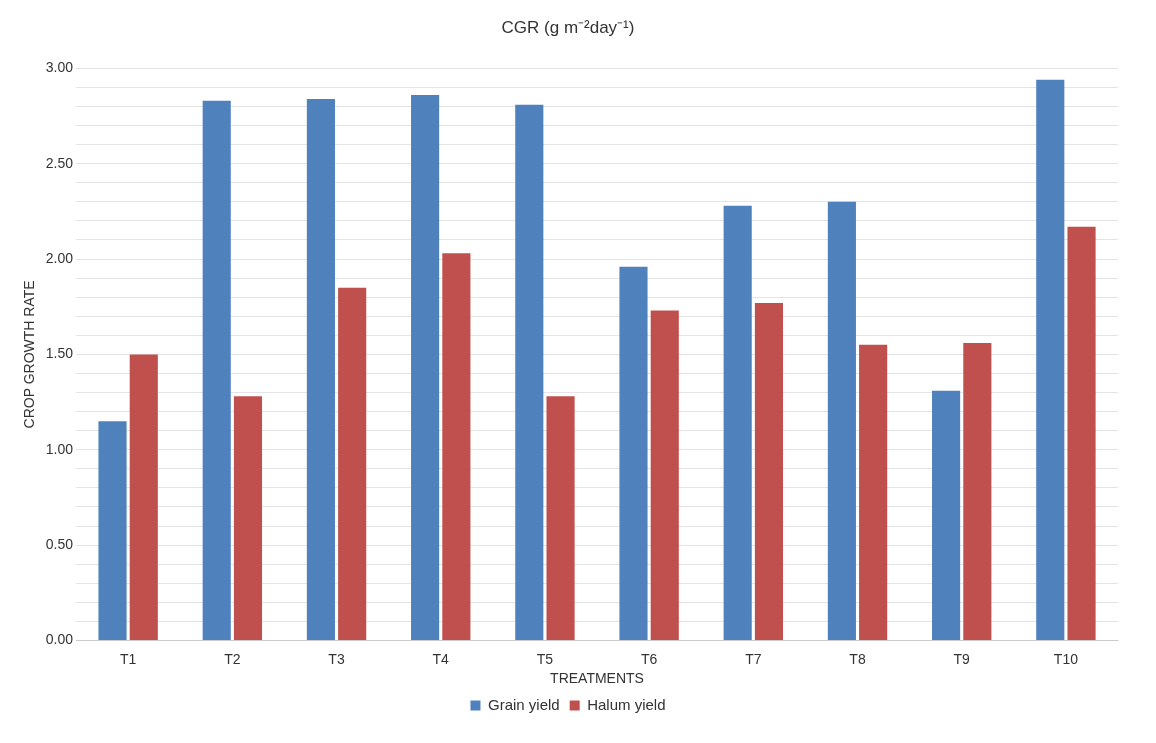  What do you see at coordinates (336, 658) in the screenshot?
I see `x-tick-label: T3` at bounding box center [336, 658].